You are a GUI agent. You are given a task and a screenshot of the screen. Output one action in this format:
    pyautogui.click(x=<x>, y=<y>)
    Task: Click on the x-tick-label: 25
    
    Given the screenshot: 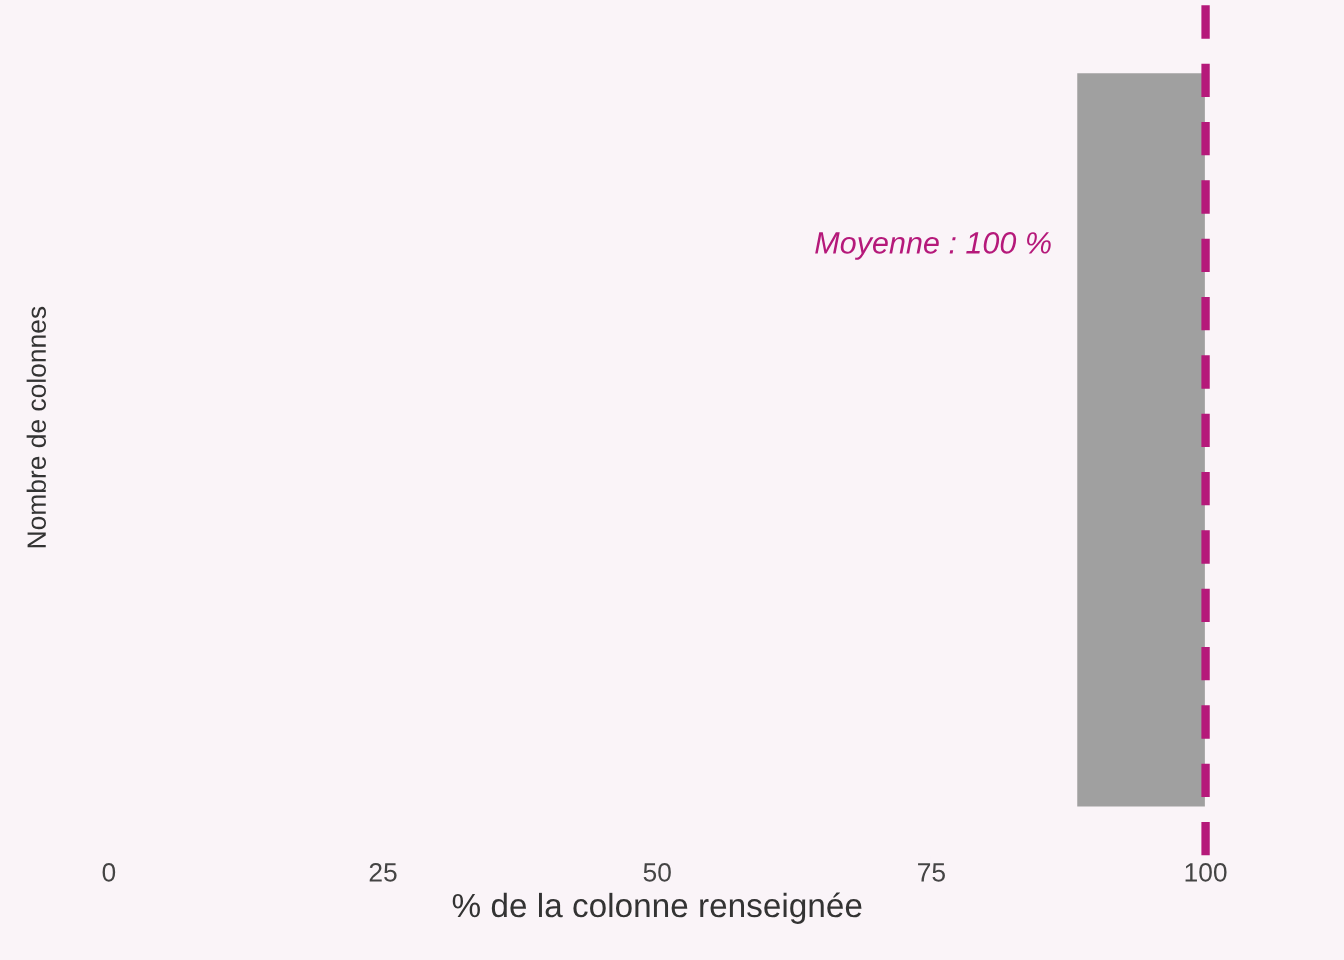 What is the action you would take?
    pyautogui.click(x=383, y=872)
    